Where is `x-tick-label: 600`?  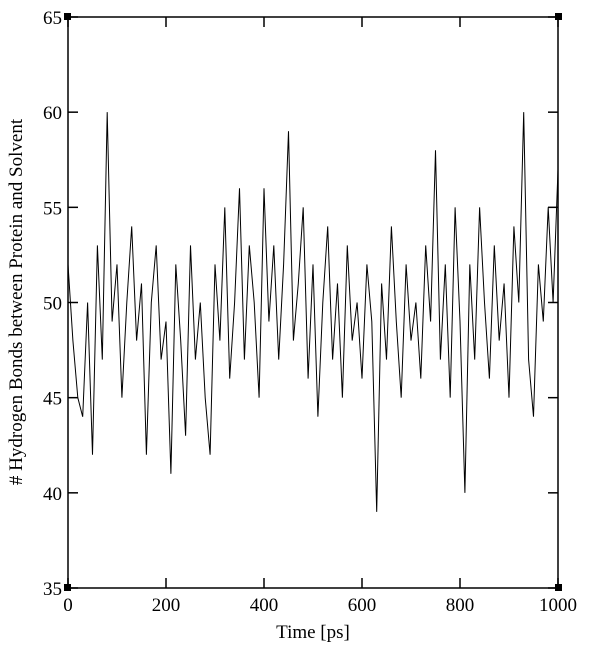 x-tick-label: 600 is located at coordinates (362, 605).